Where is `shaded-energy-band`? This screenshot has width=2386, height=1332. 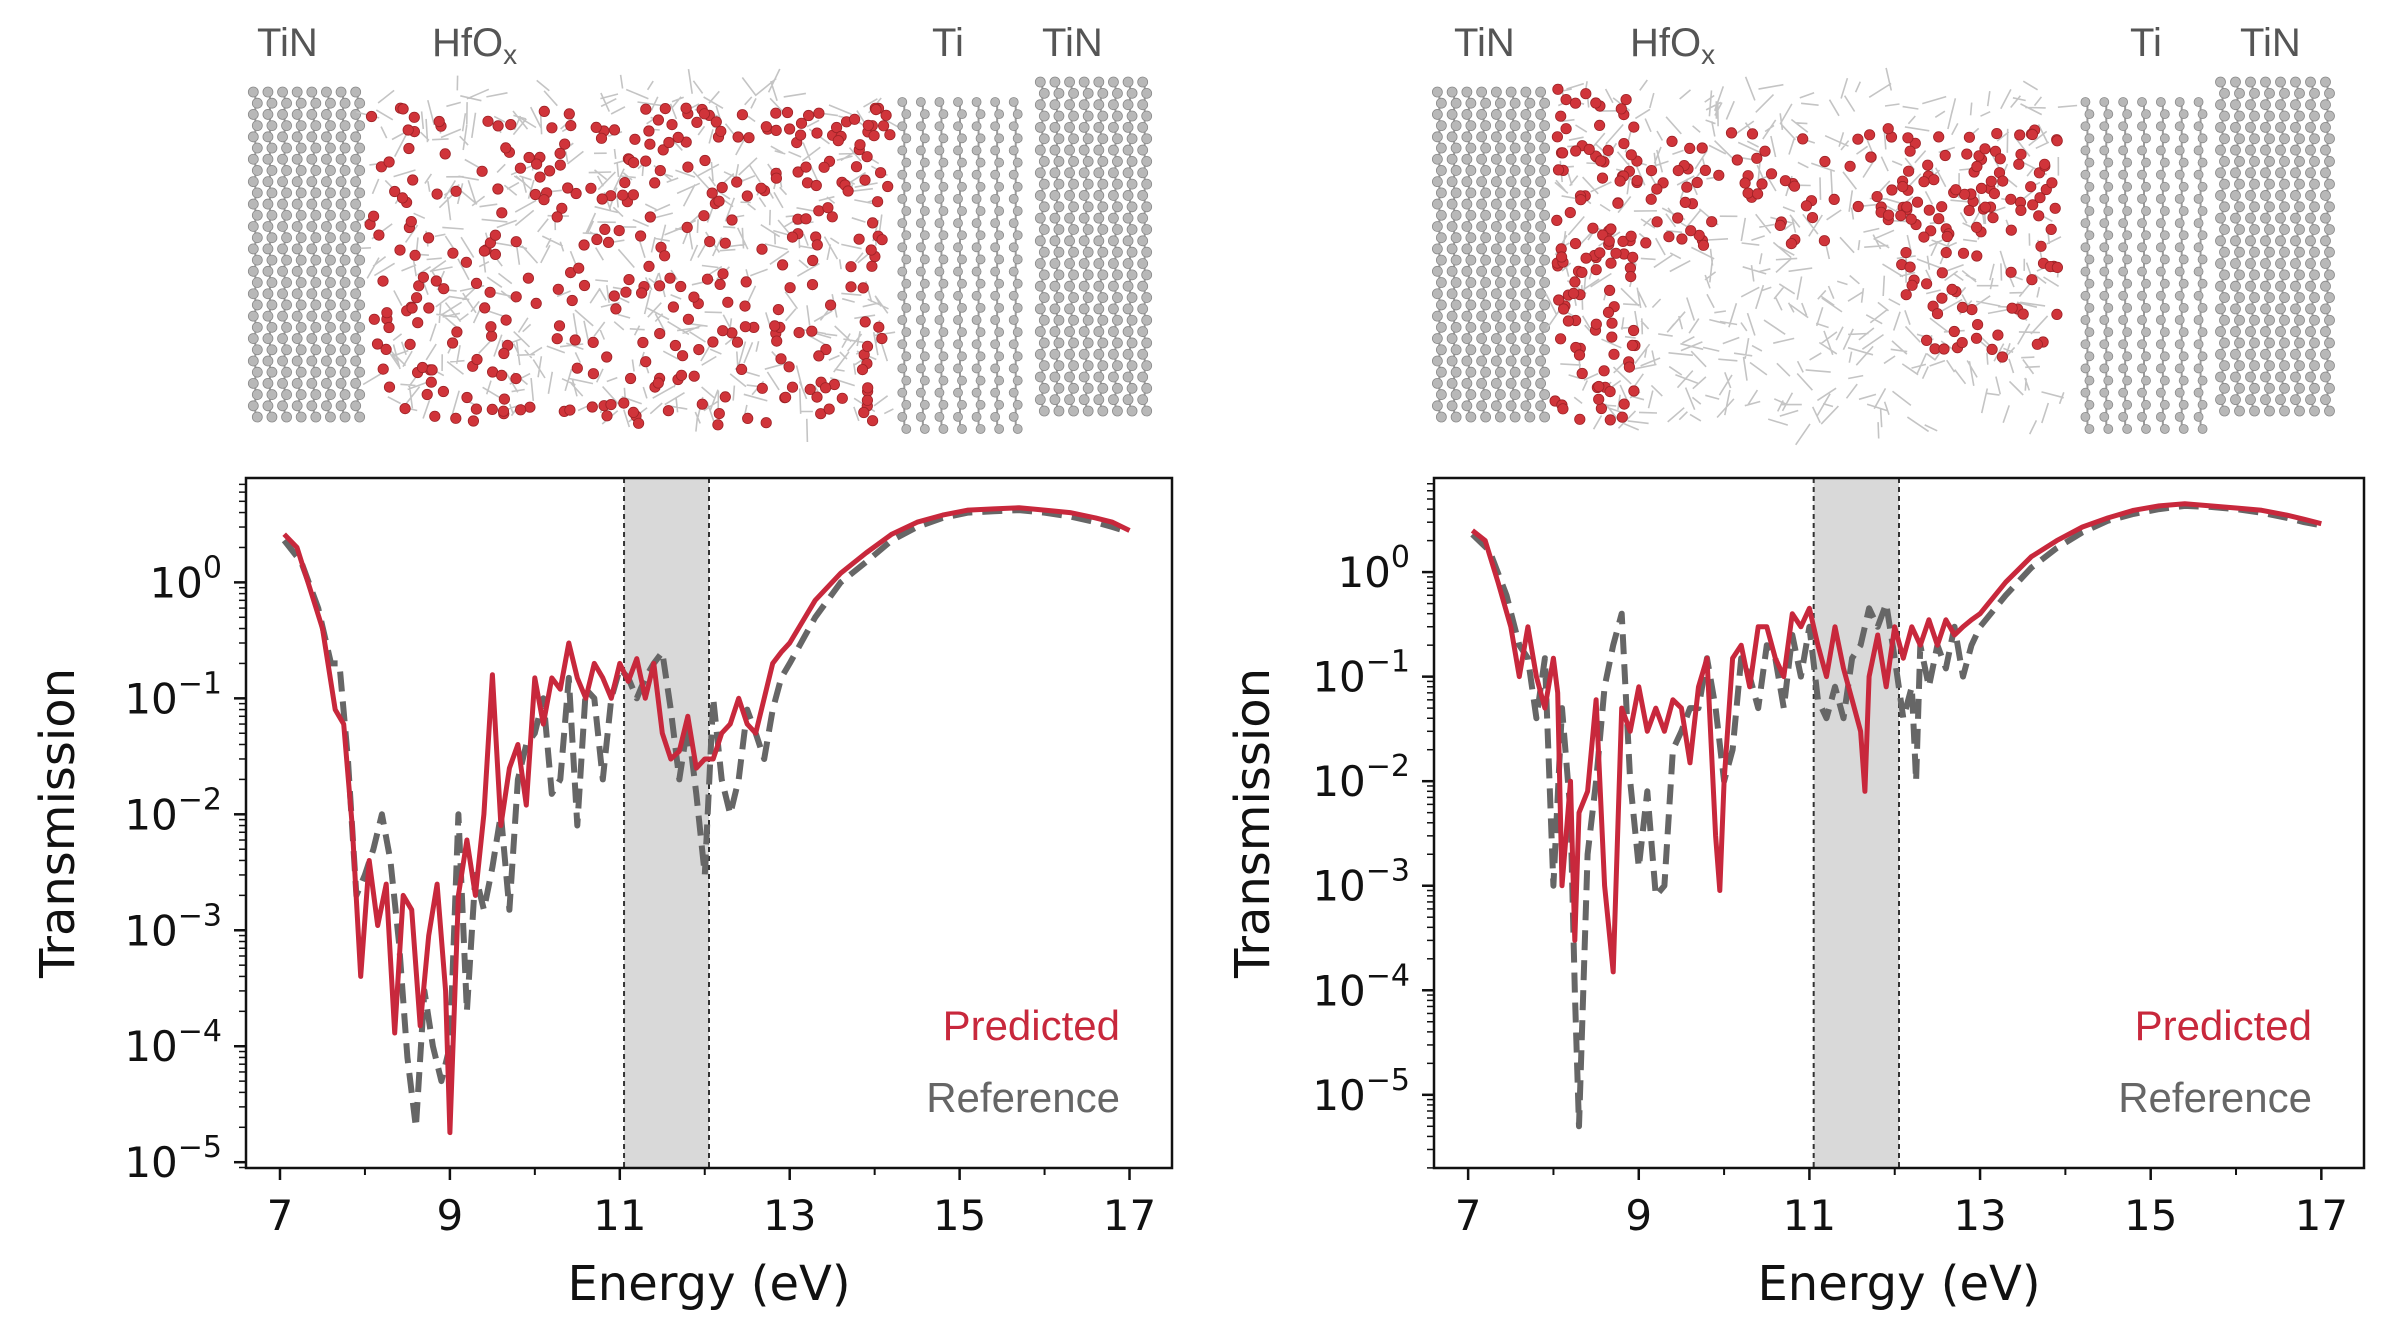 shaded-energy-band is located at coordinates (666, 823).